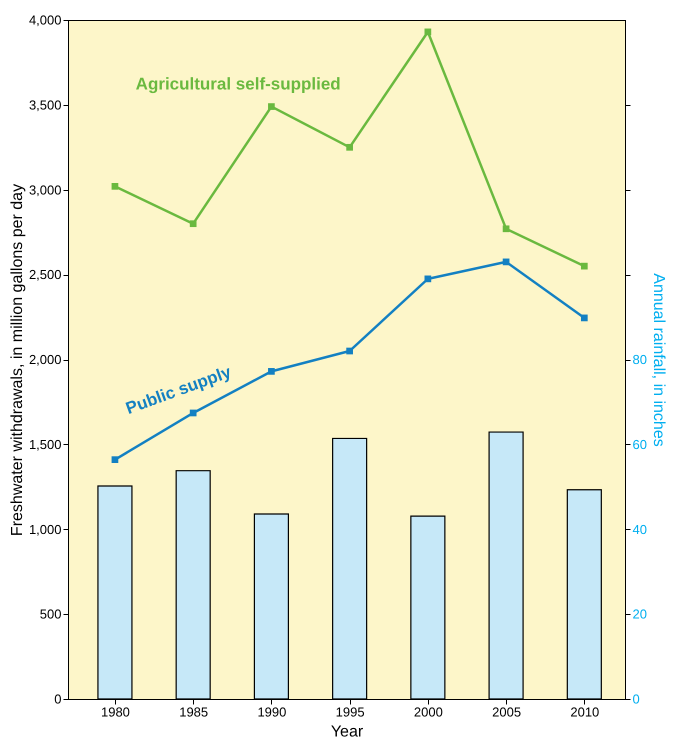 The height and width of the screenshot is (747, 675). What do you see at coordinates (347, 732) in the screenshot?
I see `x-axis-title: Year` at bounding box center [347, 732].